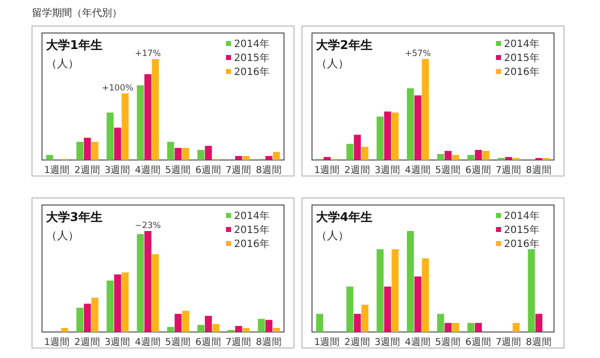  I want to click on annotation: +57%, so click(417, 54).